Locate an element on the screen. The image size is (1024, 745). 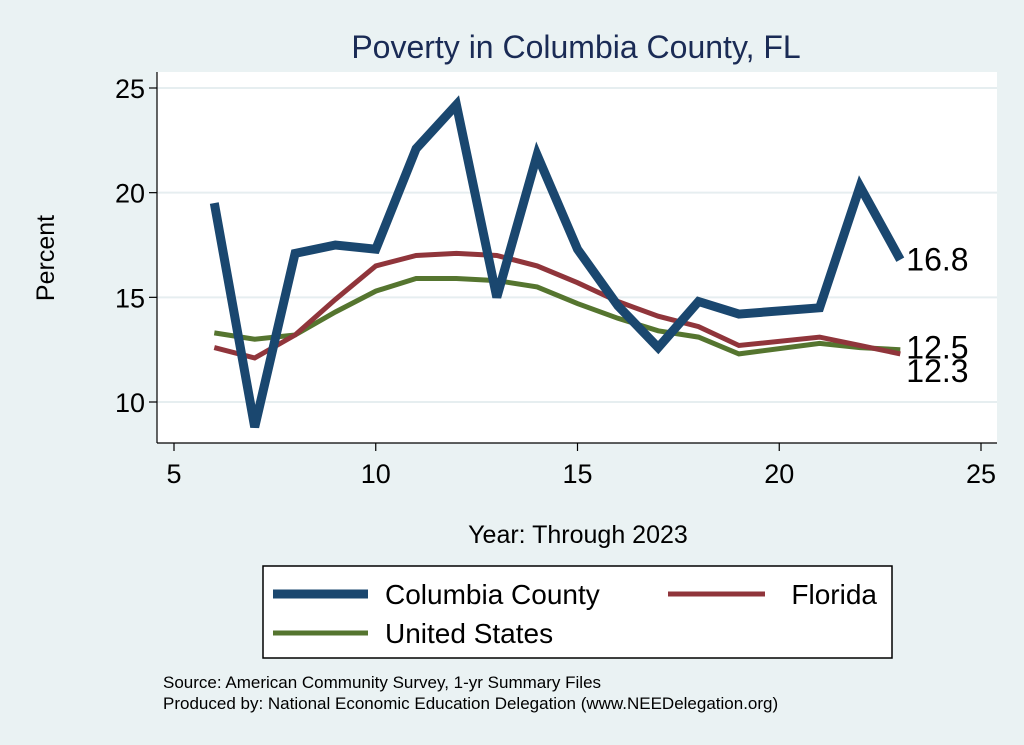
legend-box is located at coordinates (577, 612).